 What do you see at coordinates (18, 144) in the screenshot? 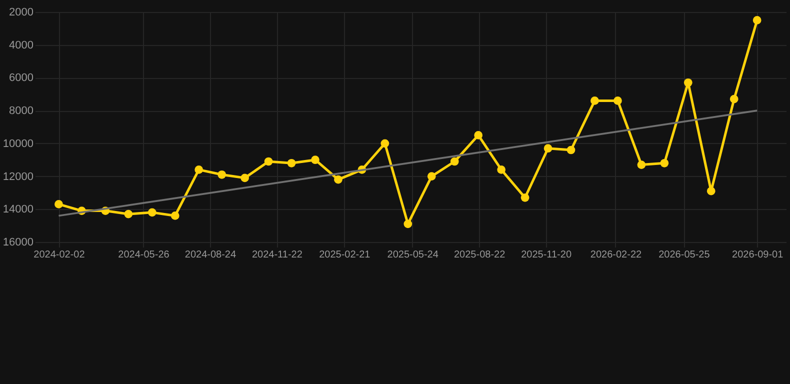
I see `y-tick-label: 10000` at bounding box center [18, 144].